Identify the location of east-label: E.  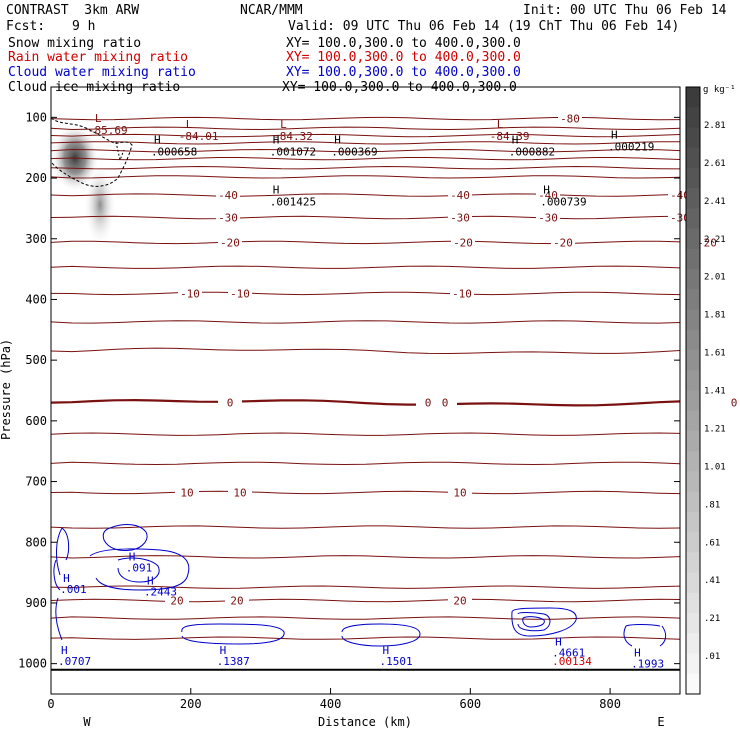
(660, 722).